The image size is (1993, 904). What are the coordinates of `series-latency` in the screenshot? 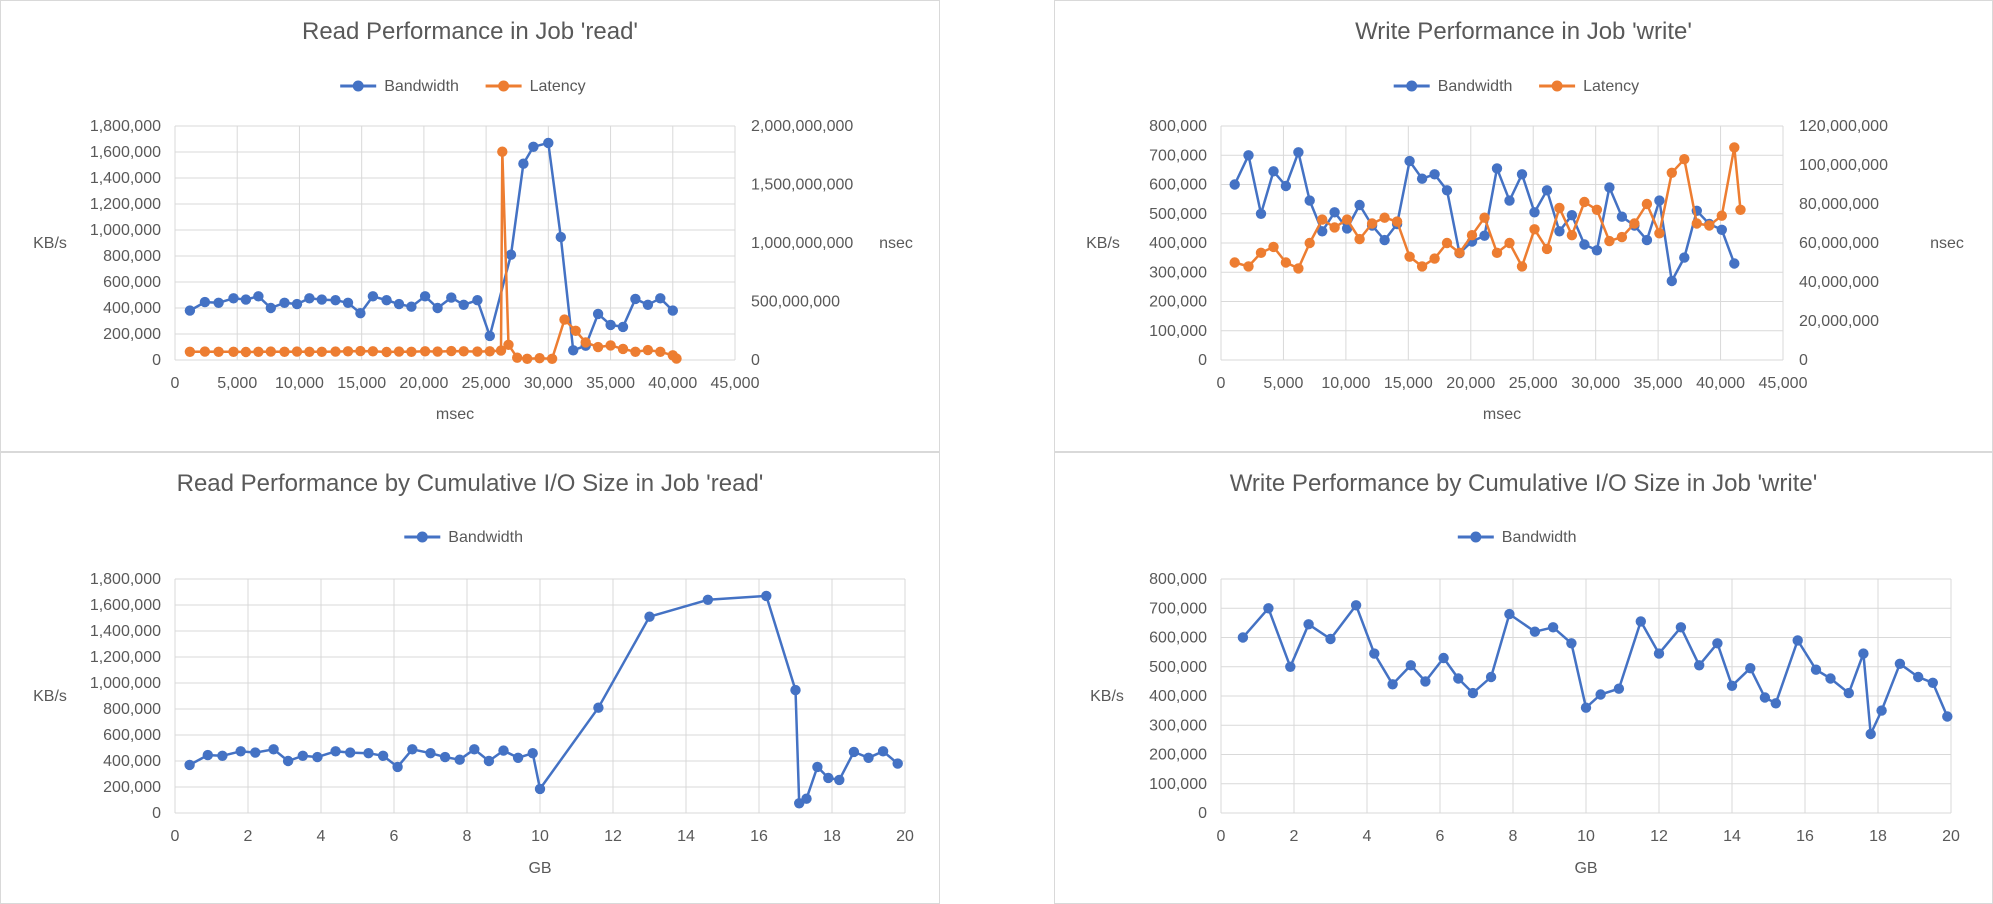 It's located at (433, 255).